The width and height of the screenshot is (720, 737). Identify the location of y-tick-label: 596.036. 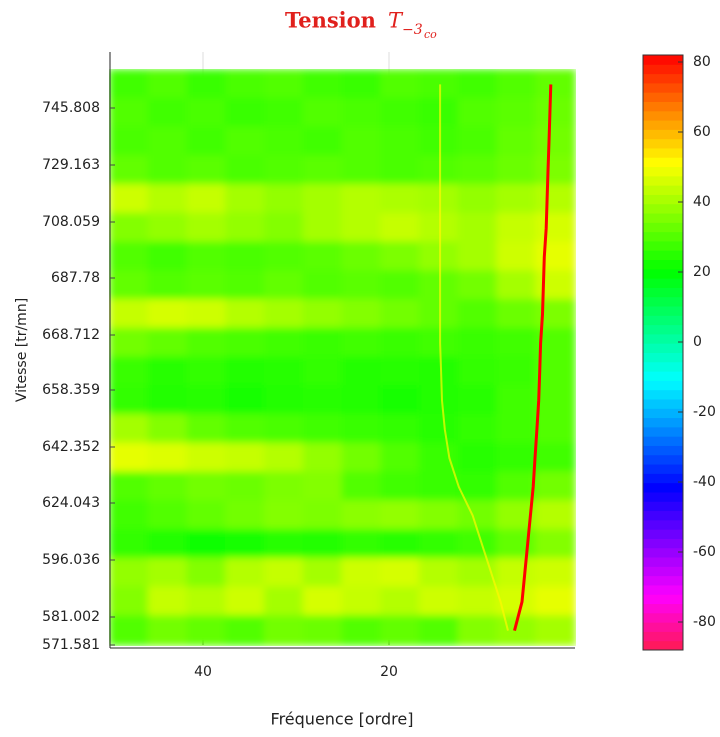
(71, 560).